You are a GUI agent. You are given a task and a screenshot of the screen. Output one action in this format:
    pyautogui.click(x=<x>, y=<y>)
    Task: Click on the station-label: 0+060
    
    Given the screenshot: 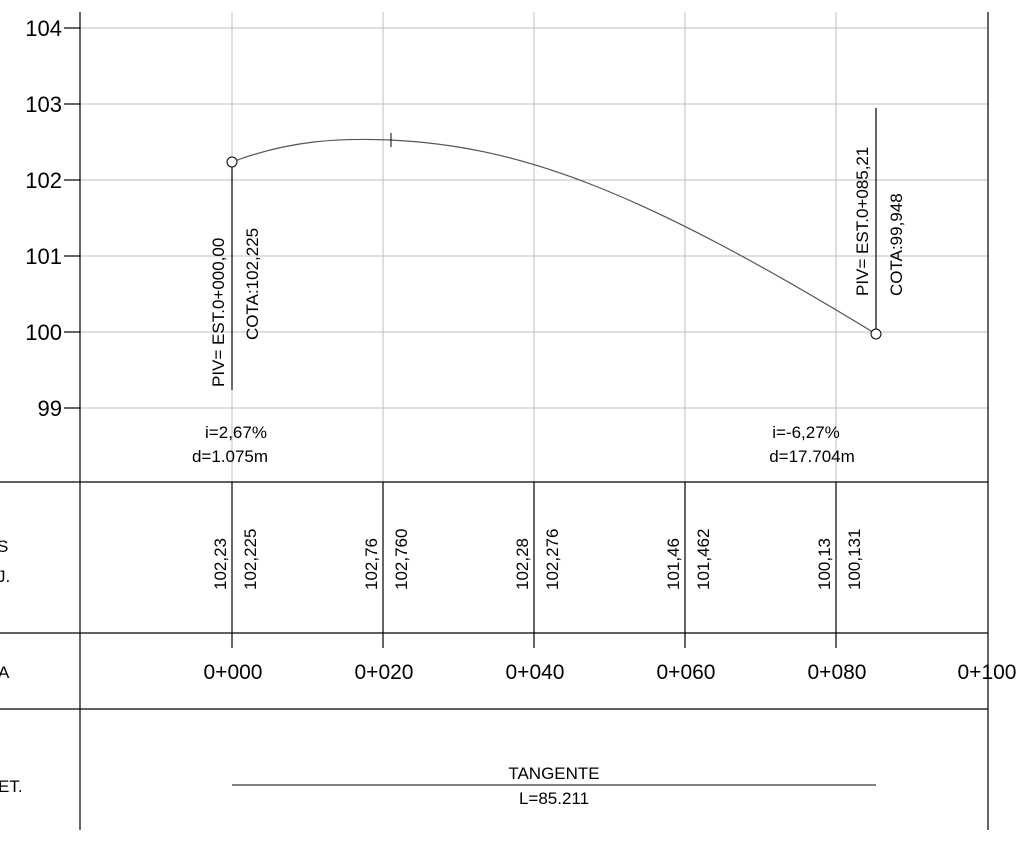 What is the action you would take?
    pyautogui.click(x=686, y=672)
    